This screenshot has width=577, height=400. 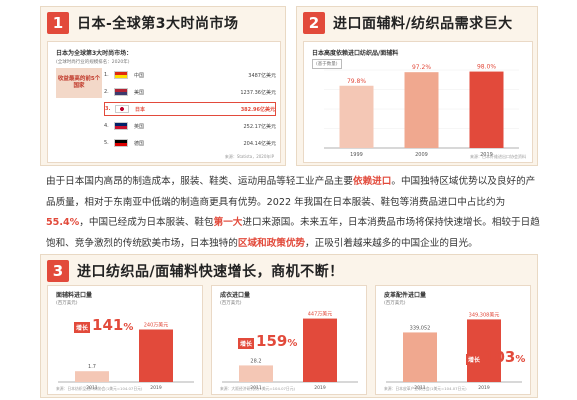 I want to click on chart-title: 成衣进口量, so click(x=235, y=295).